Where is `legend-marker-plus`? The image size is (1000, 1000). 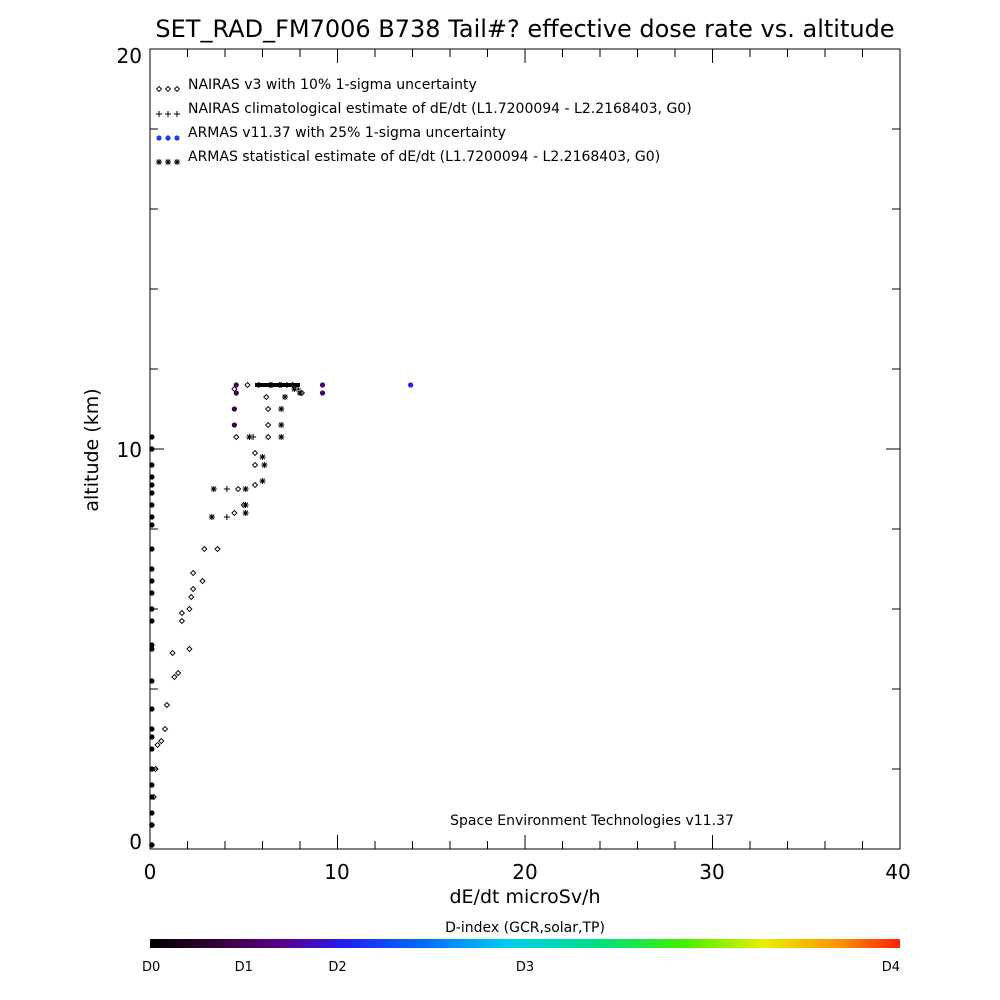 legend-marker-plus is located at coordinates (168, 114).